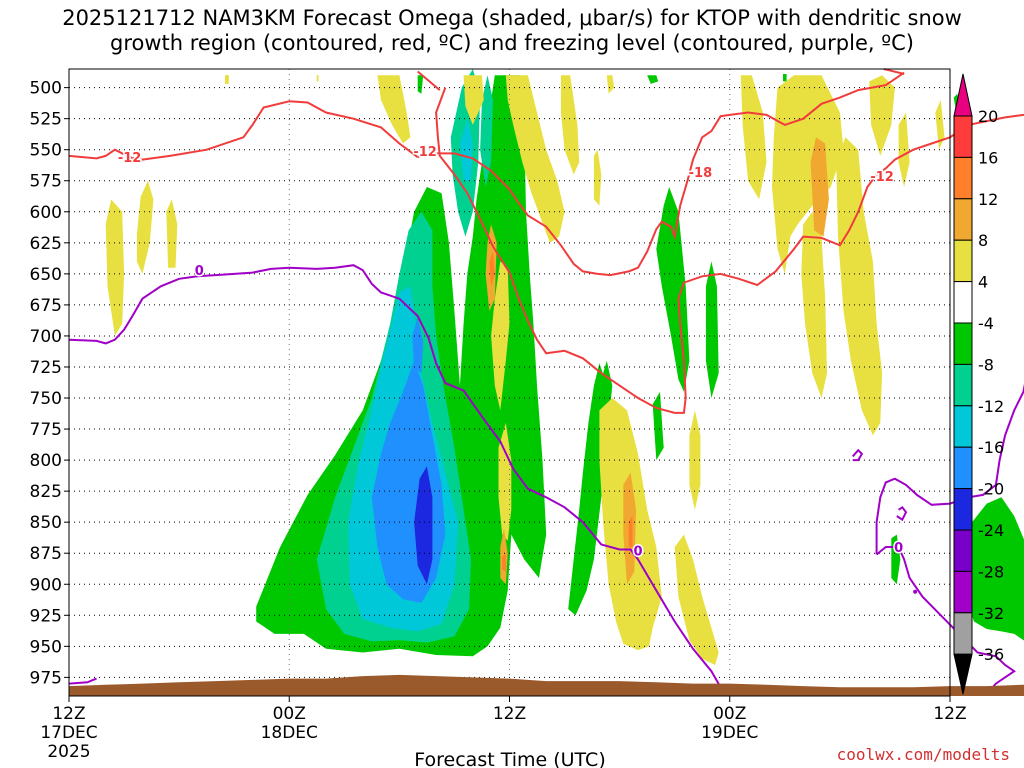 This screenshot has width=1024, height=768. Describe the element at coordinates (546, 685) in the screenshot. I see `terrain` at that location.